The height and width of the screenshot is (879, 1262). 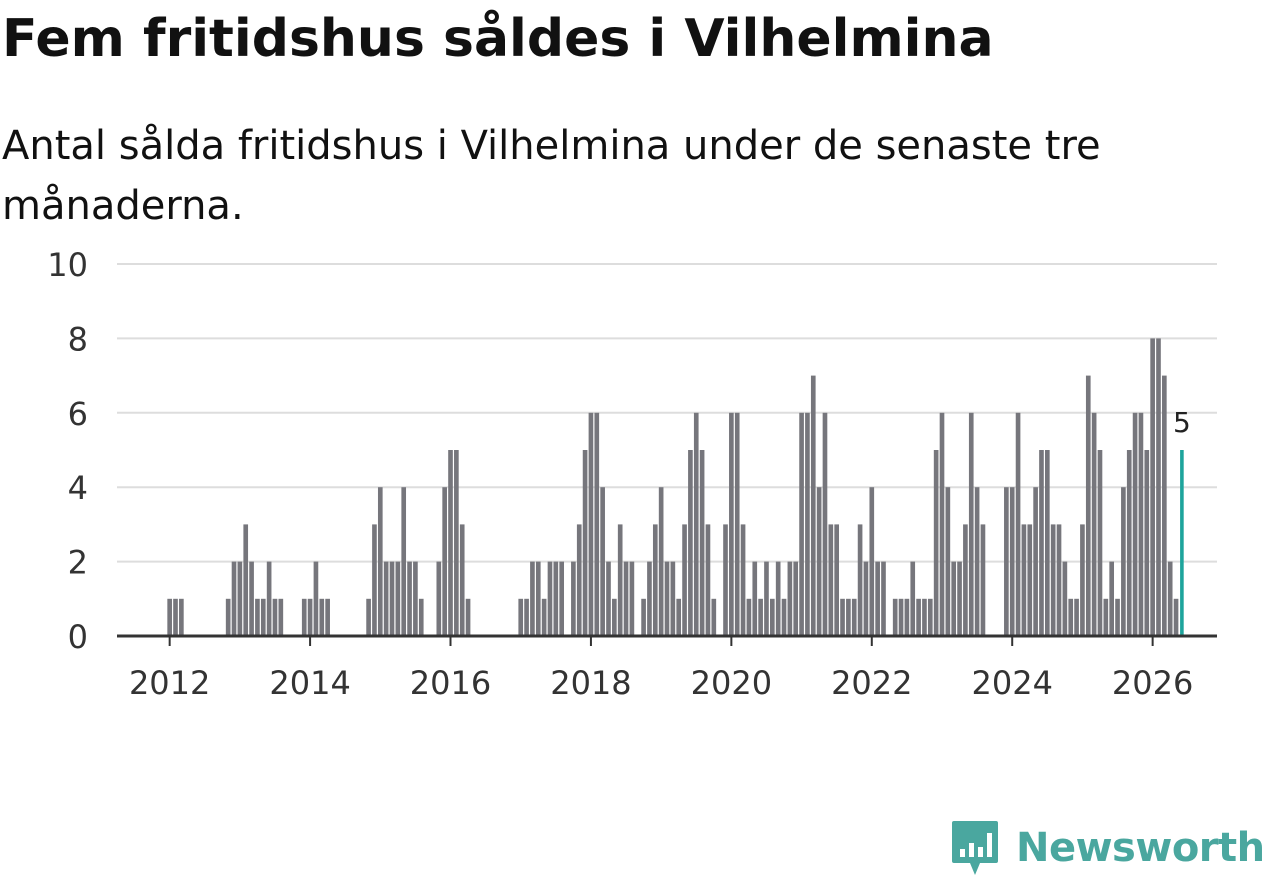 What do you see at coordinates (1182, 422) in the screenshot?
I see `last-value-label: 5` at bounding box center [1182, 422].